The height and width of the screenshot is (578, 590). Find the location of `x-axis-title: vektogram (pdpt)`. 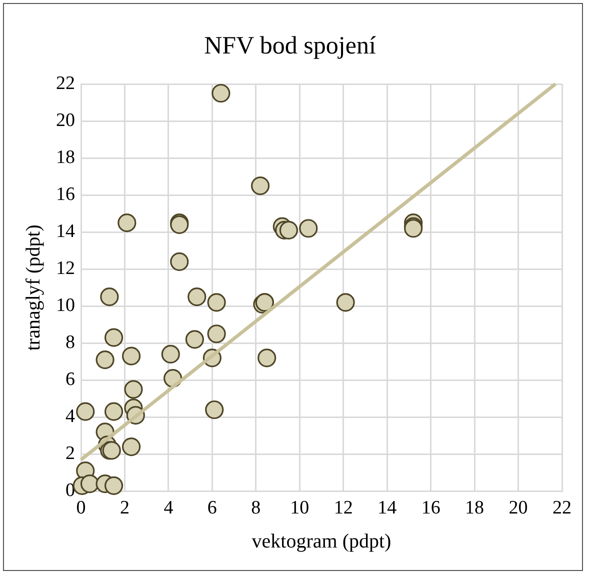

x-axis-title: vektogram (pdpt) is located at coordinates (322, 541).